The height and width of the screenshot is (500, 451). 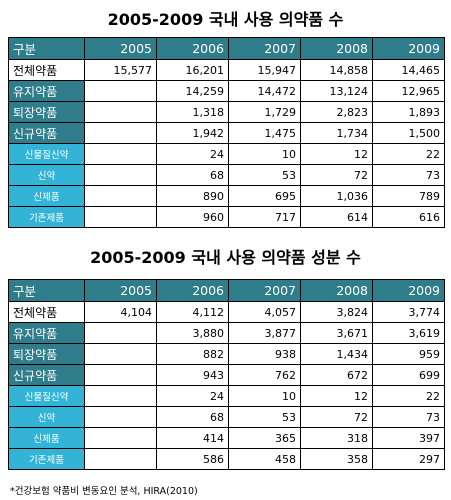 I want to click on table-cell: 358, so click(x=336, y=459).